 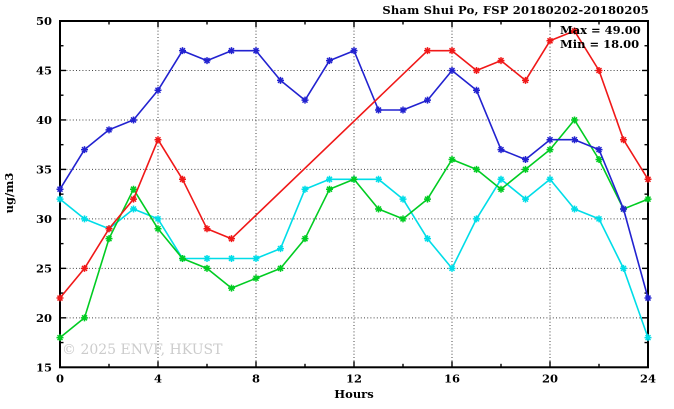 What do you see at coordinates (550, 379) in the screenshot?
I see `x-tick-label: 20` at bounding box center [550, 379].